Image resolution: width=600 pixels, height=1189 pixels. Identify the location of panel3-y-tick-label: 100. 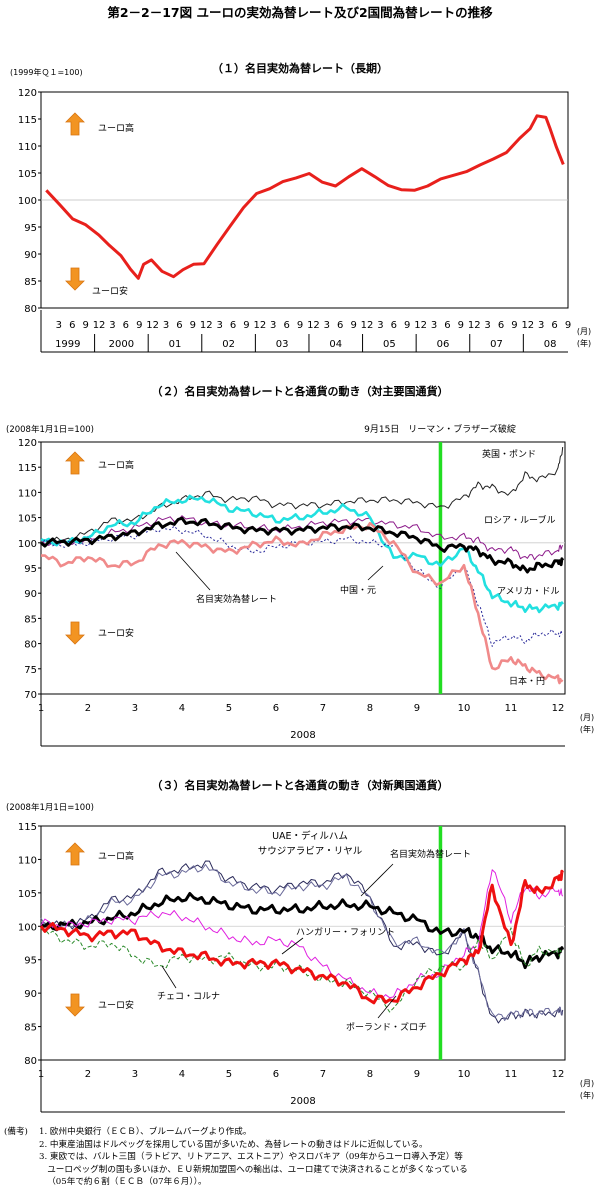
(27, 927).